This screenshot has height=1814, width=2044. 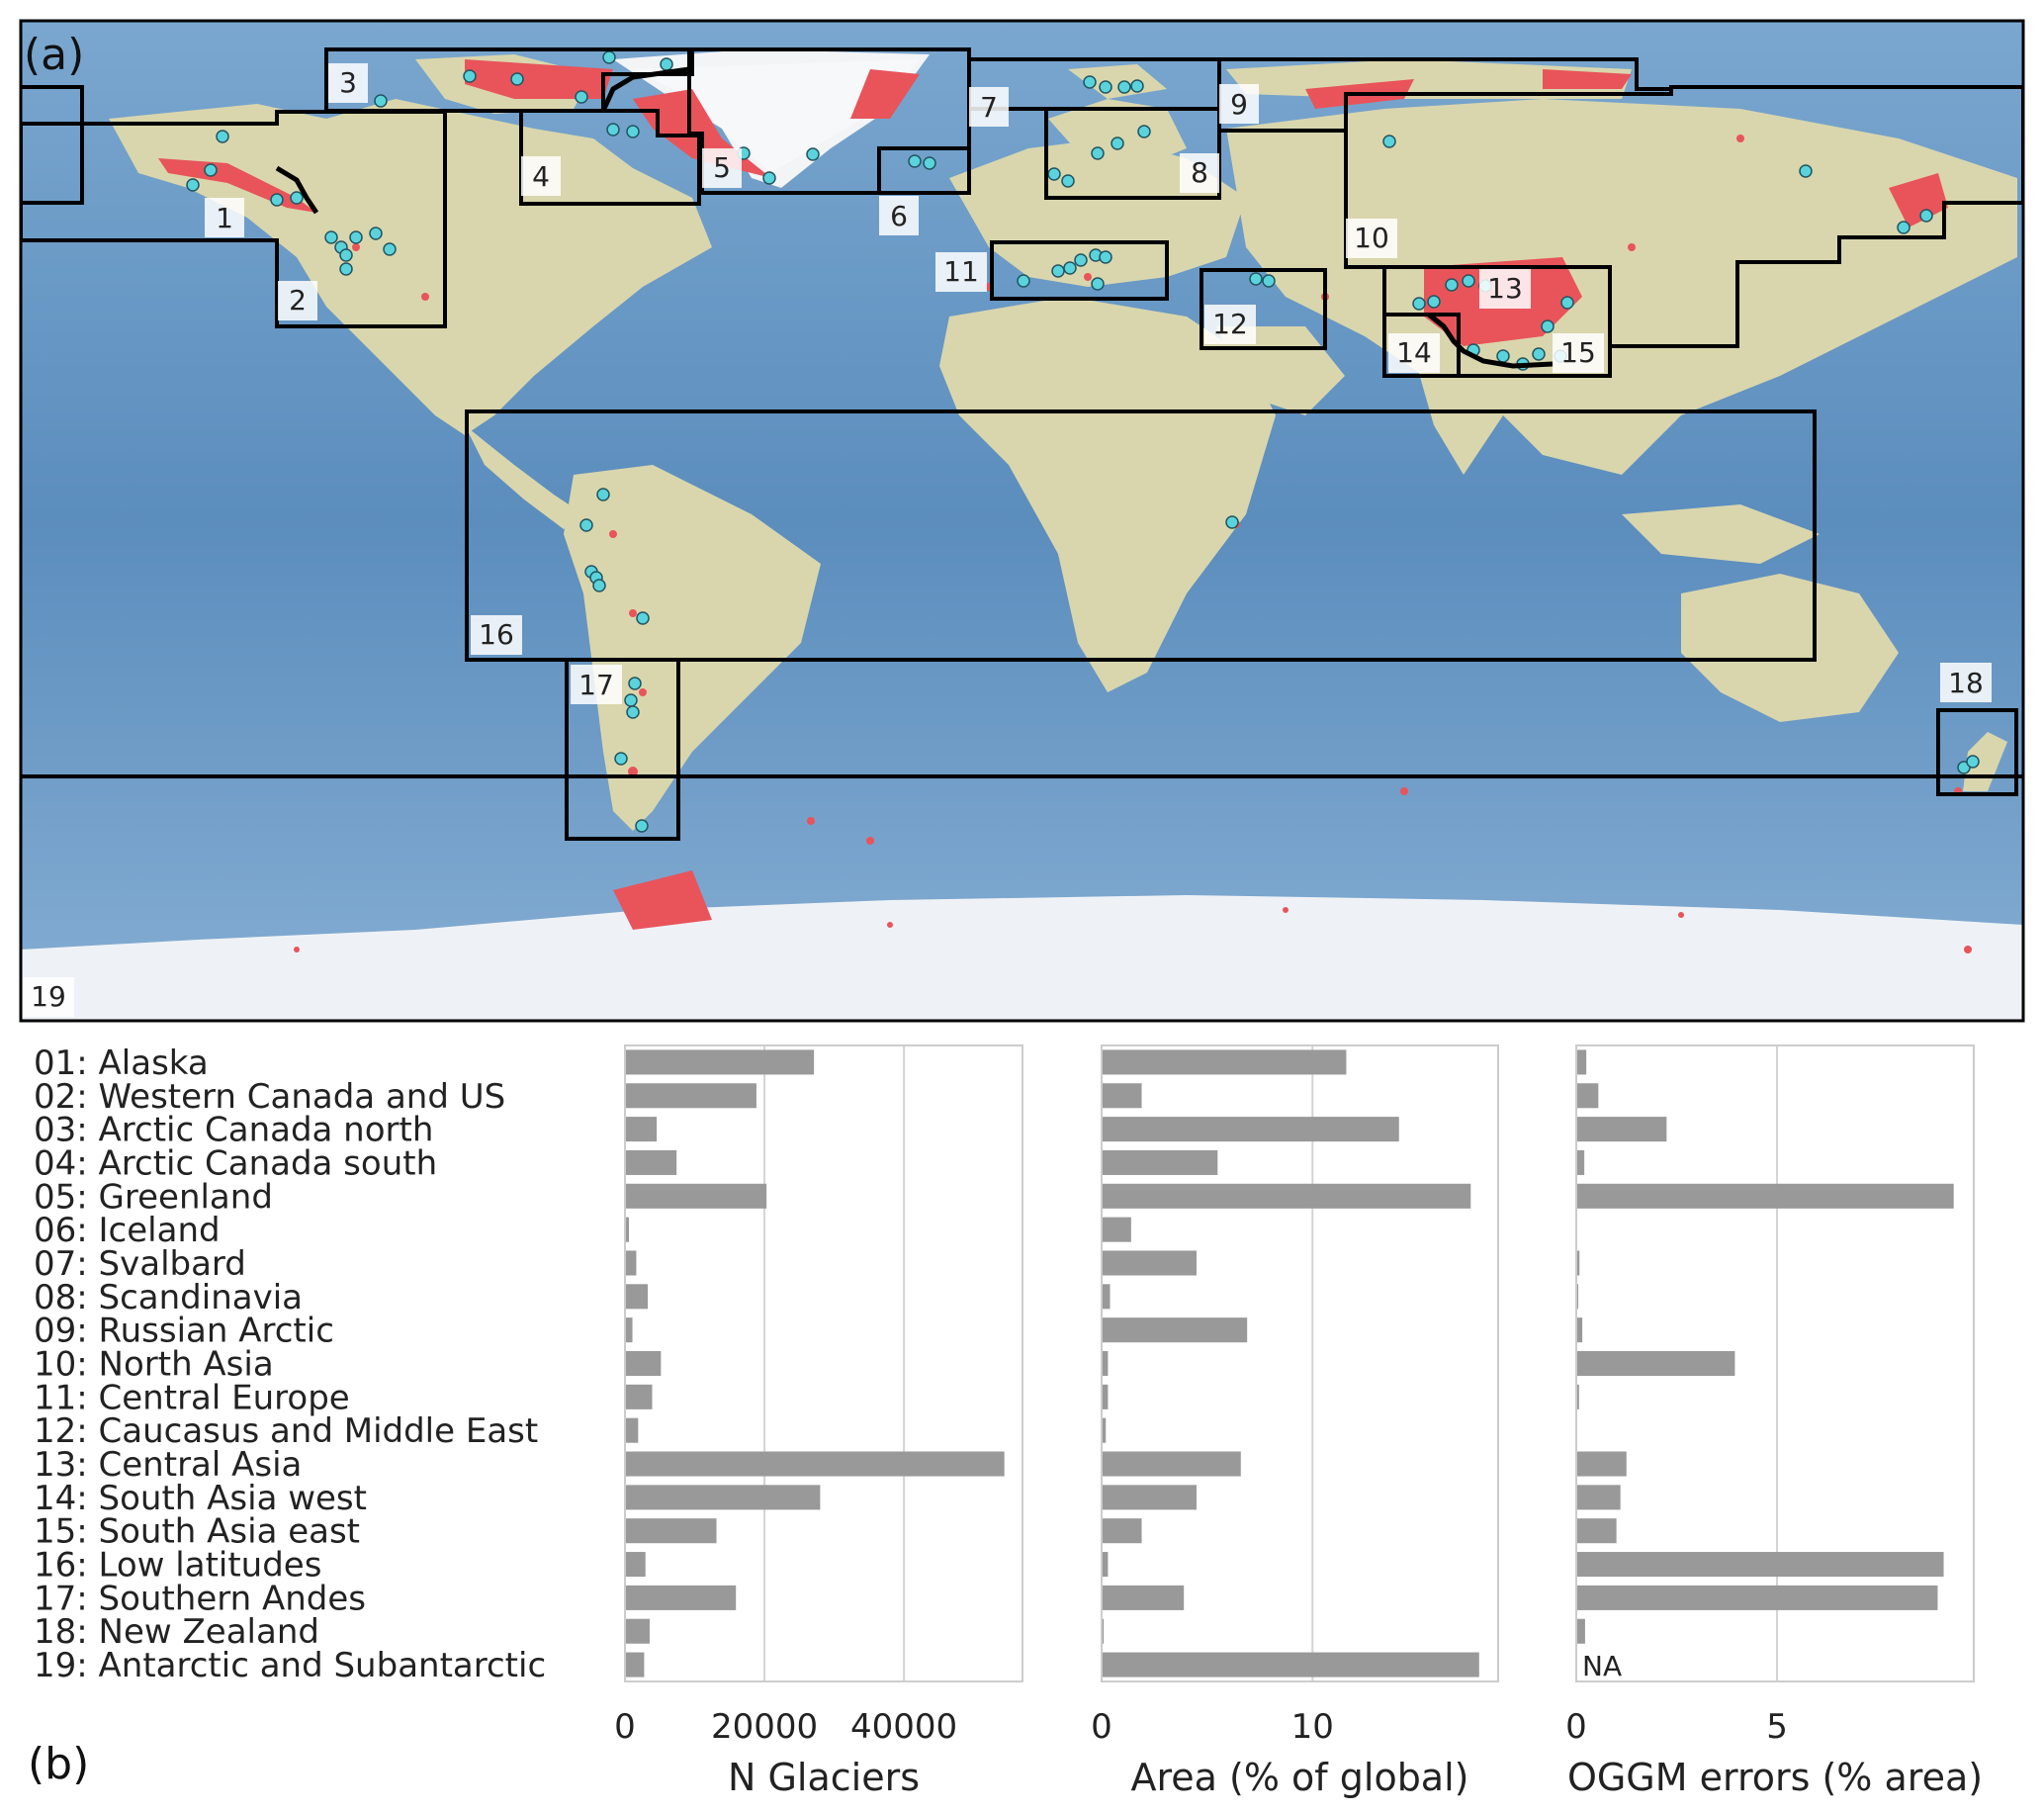 What do you see at coordinates (200, 1598) in the screenshot?
I see `category-label: 17: Southern Andes` at bounding box center [200, 1598].